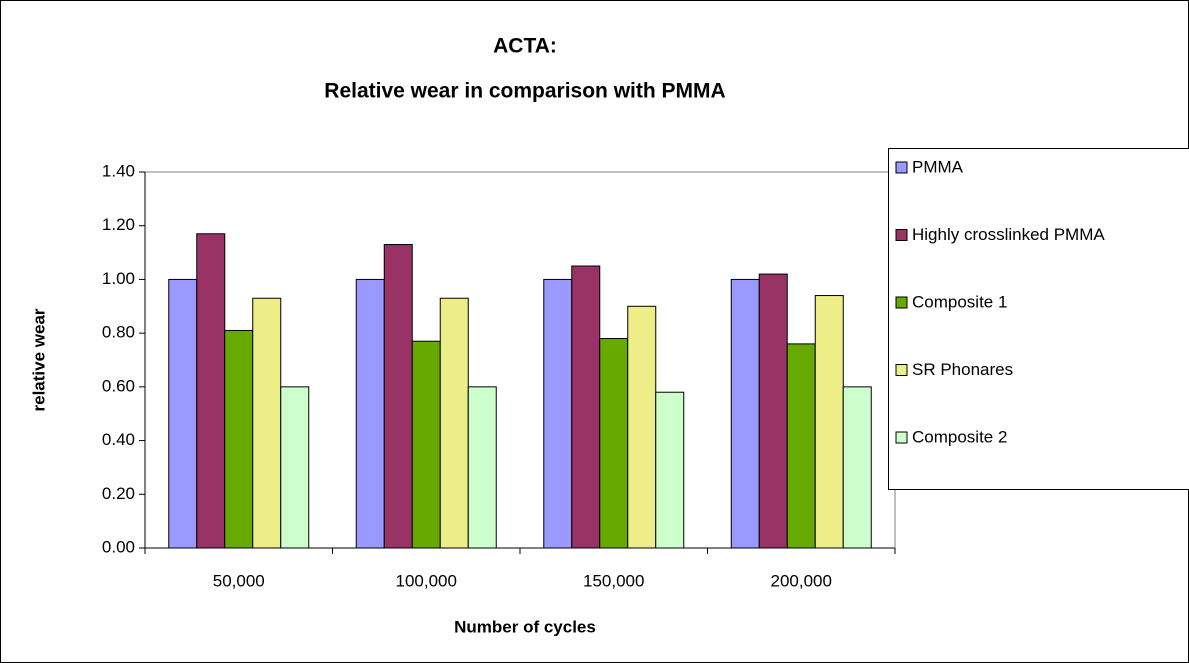 This screenshot has width=1189, height=663. What do you see at coordinates (525, 46) in the screenshot?
I see `chart-title: ACTA:` at bounding box center [525, 46].